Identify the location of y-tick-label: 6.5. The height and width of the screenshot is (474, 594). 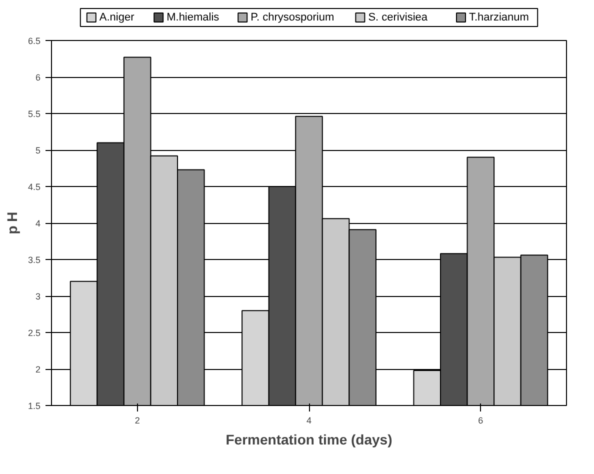
(34, 41).